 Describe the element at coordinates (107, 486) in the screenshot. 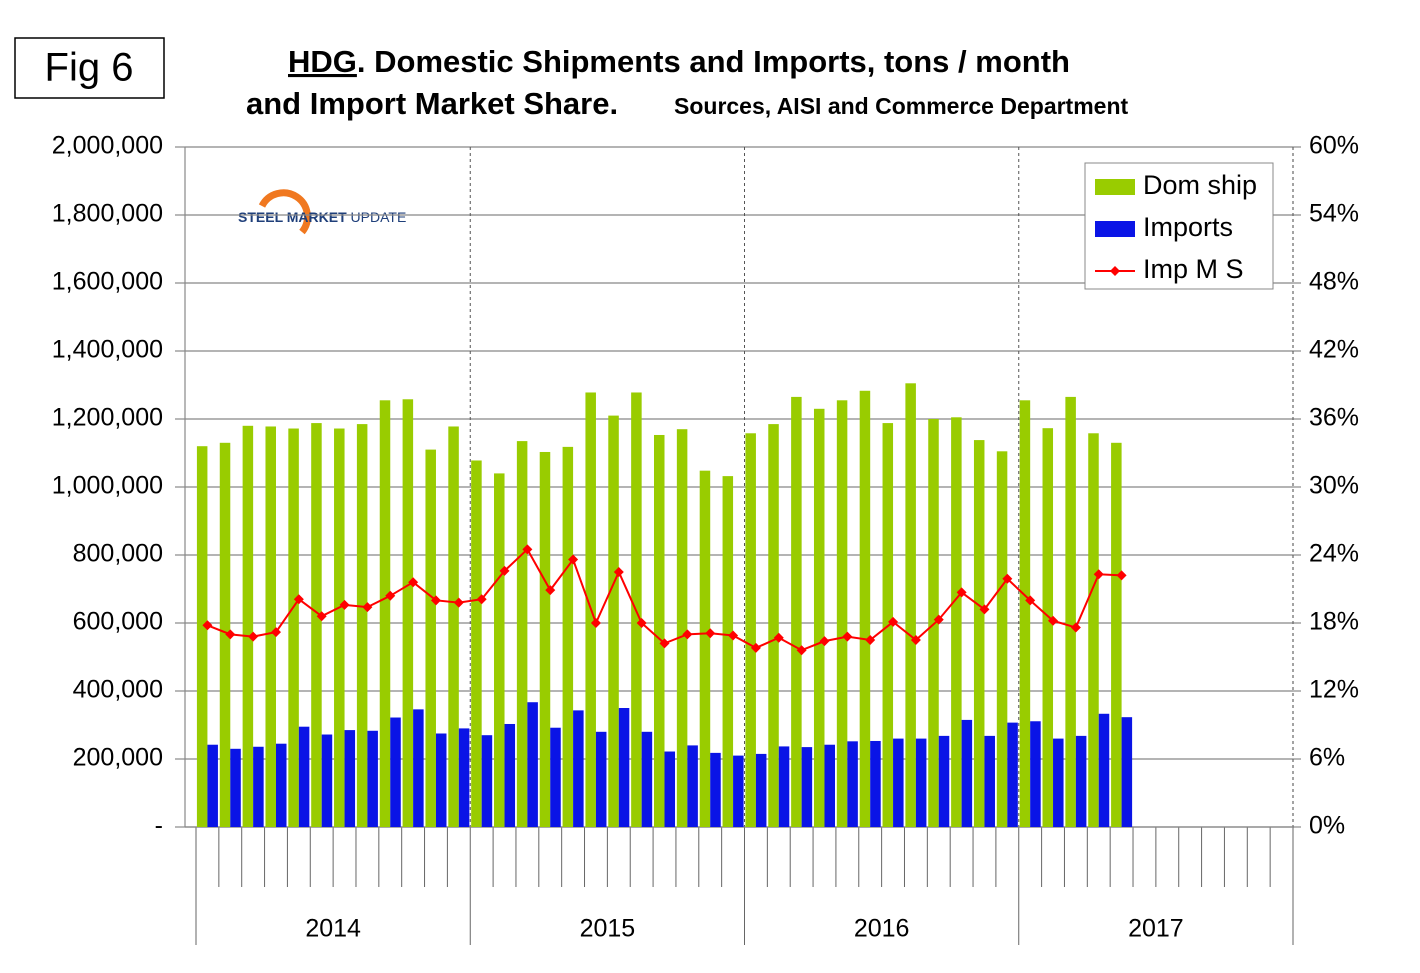

I see `y-tick-label: 1,000,000` at that location.